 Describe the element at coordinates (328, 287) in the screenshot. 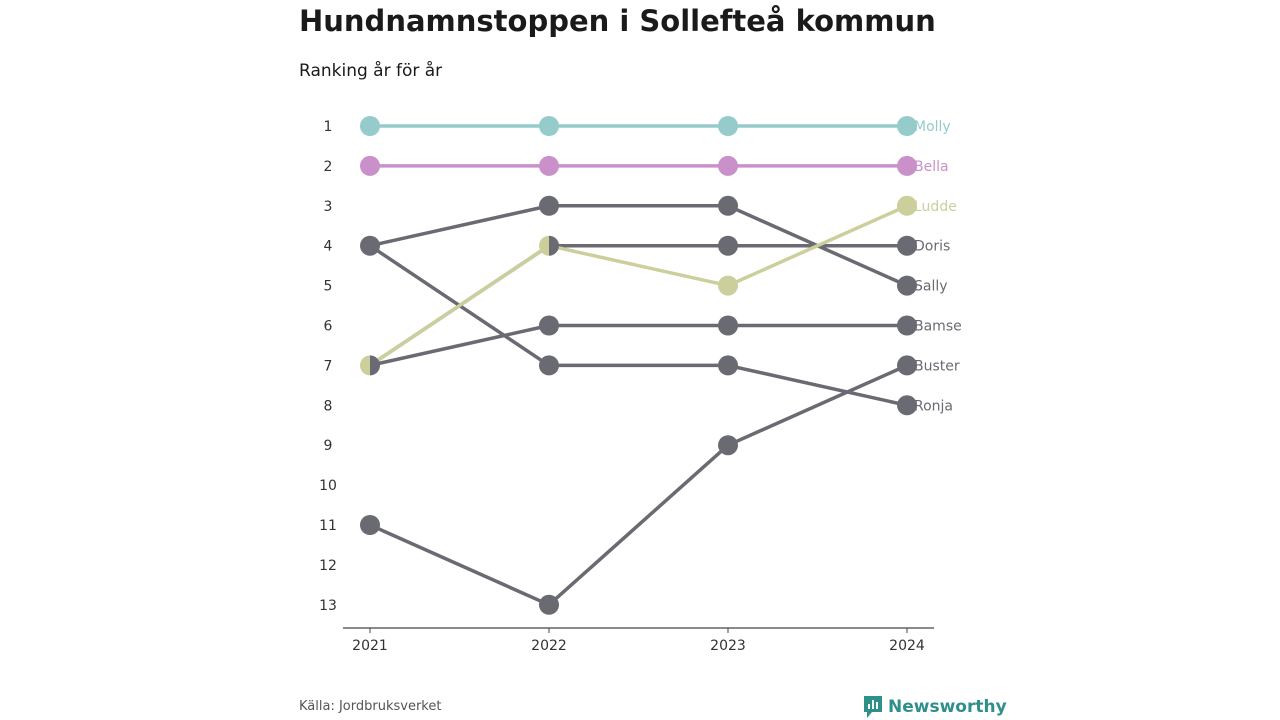

I see `y-tick-label: 5` at that location.